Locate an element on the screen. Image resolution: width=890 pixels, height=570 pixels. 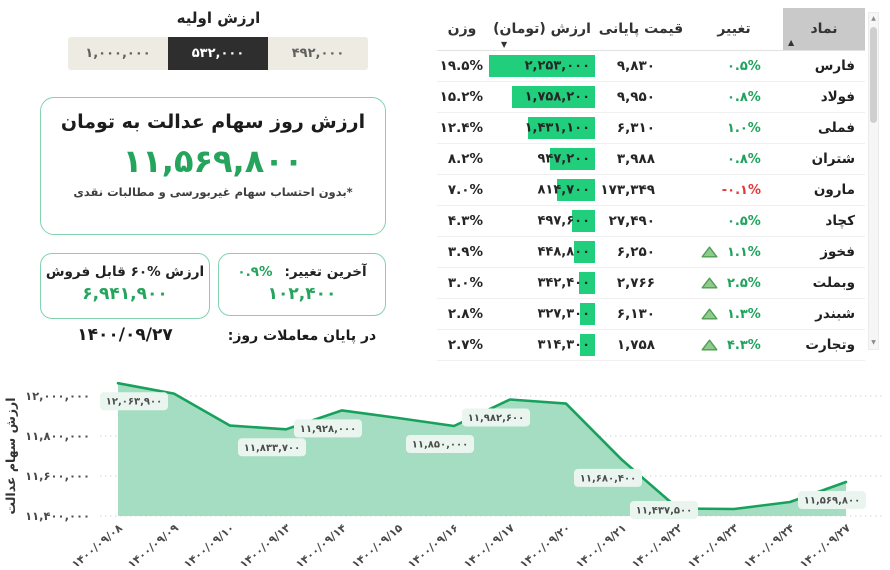
point-label-text: ۱۱,۴۳۷,۵۰۰ is located at coordinates (664, 511).